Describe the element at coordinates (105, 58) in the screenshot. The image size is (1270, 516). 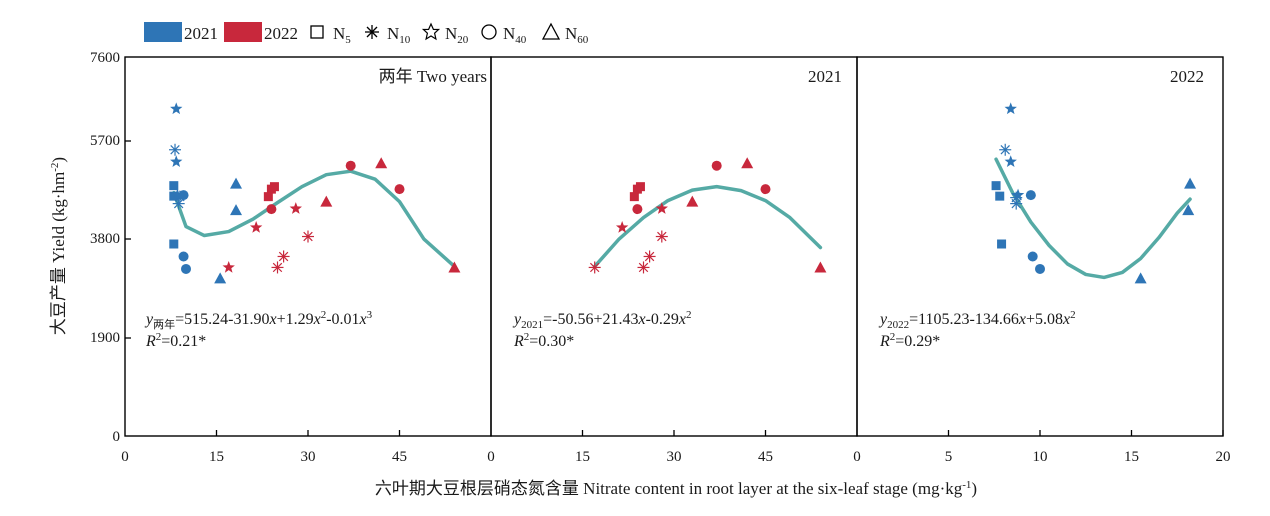
I see `y-tick-label: 7600` at that location.